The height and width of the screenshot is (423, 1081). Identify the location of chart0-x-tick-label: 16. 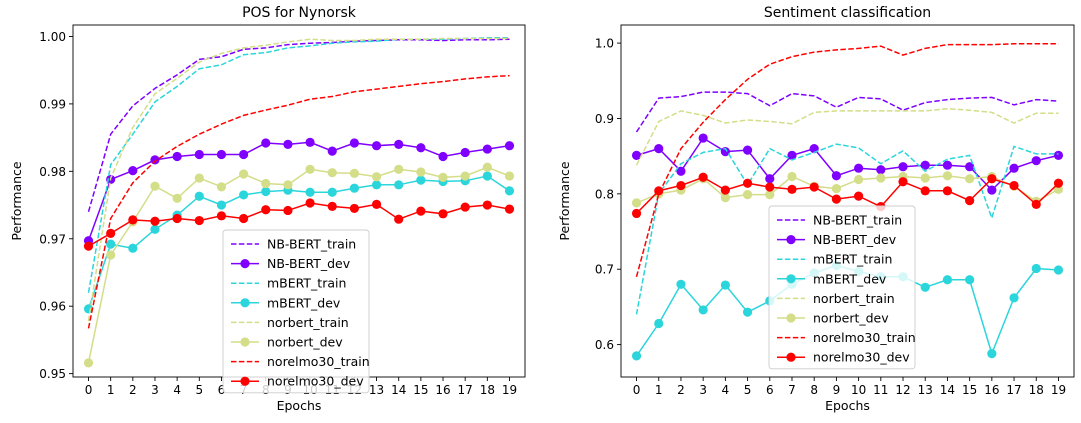
(442, 390).